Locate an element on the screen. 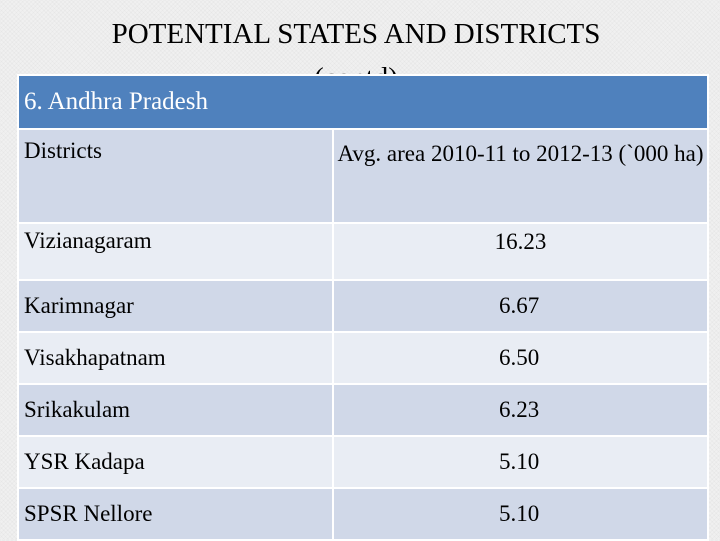  state-header: 6. Andhra Pradesh is located at coordinates (363, 102).